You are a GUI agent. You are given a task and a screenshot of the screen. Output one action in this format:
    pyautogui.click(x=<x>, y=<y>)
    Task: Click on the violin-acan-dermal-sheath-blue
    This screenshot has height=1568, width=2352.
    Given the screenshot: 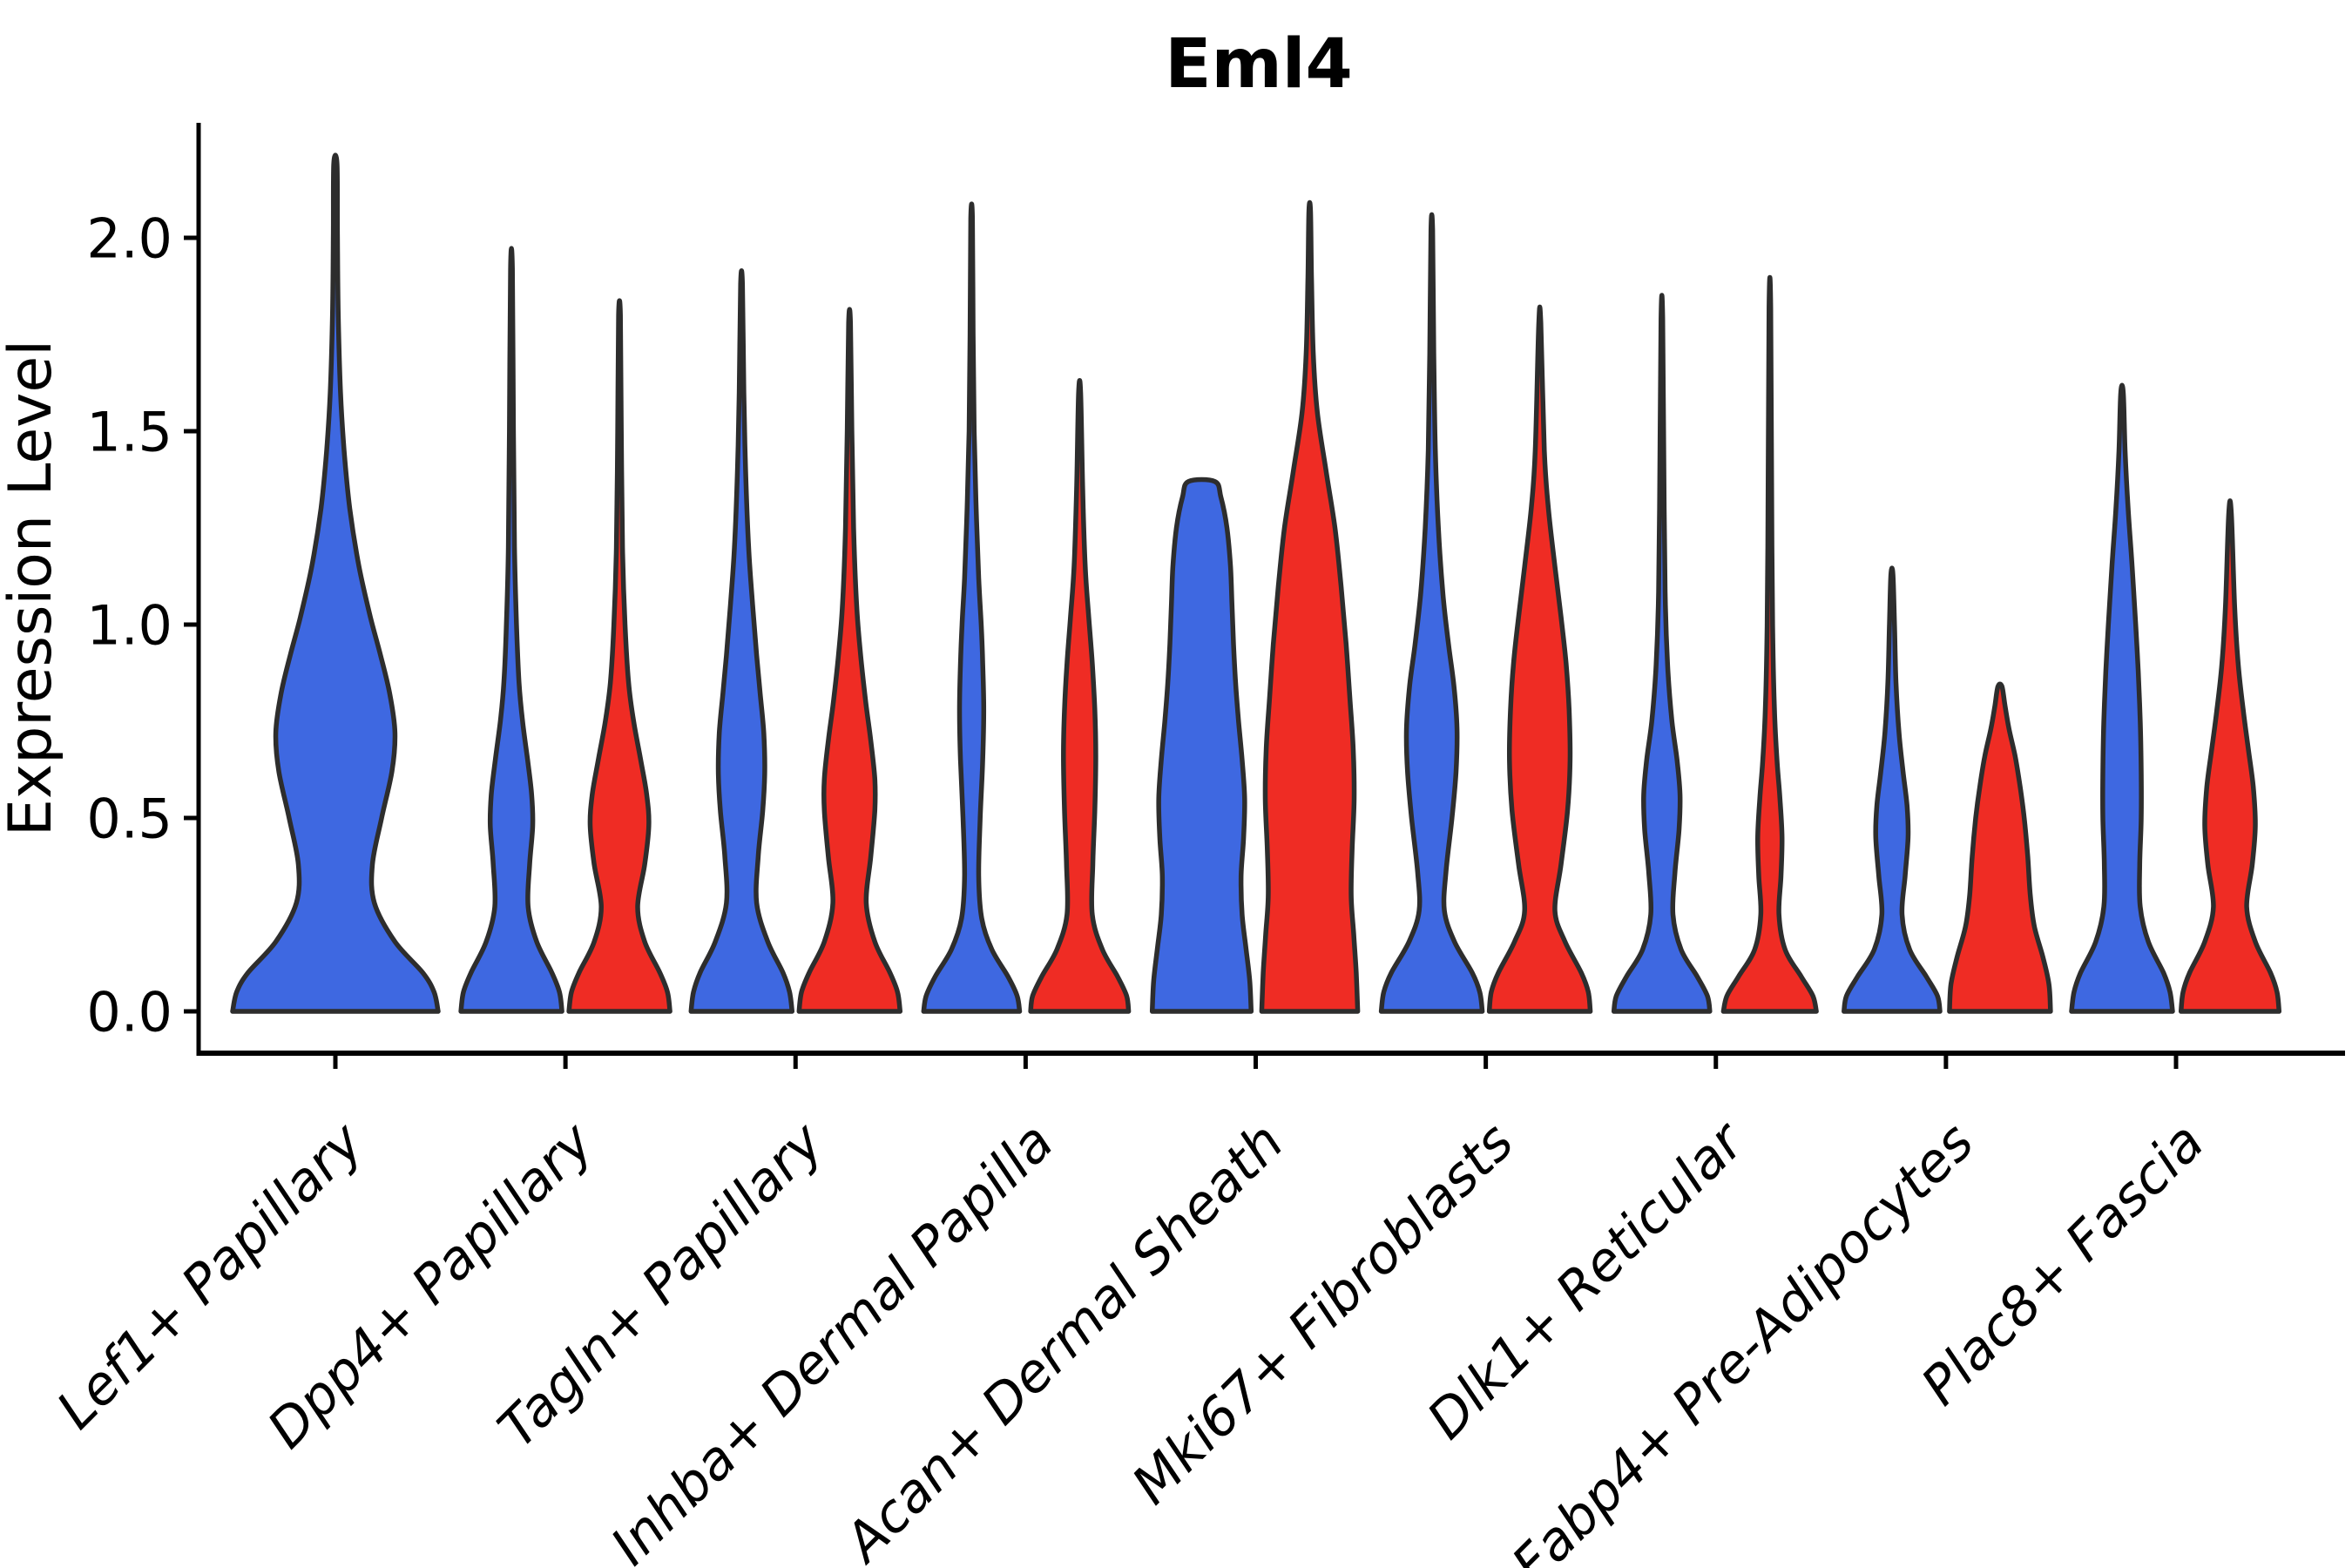 What is the action you would take?
    pyautogui.click(x=1201, y=745)
    